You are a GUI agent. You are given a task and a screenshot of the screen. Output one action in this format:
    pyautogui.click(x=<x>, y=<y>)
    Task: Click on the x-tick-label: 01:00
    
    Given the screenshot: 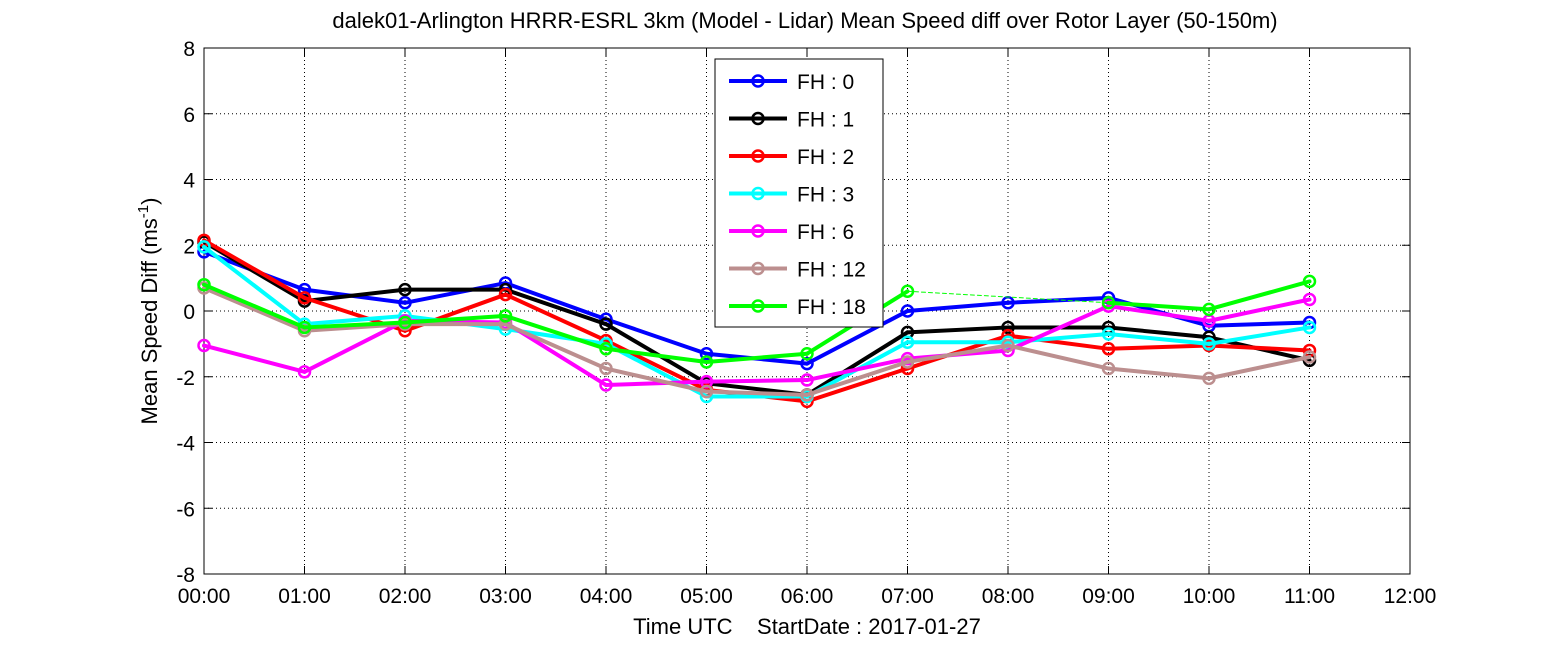 What is the action you would take?
    pyautogui.click(x=304, y=596)
    